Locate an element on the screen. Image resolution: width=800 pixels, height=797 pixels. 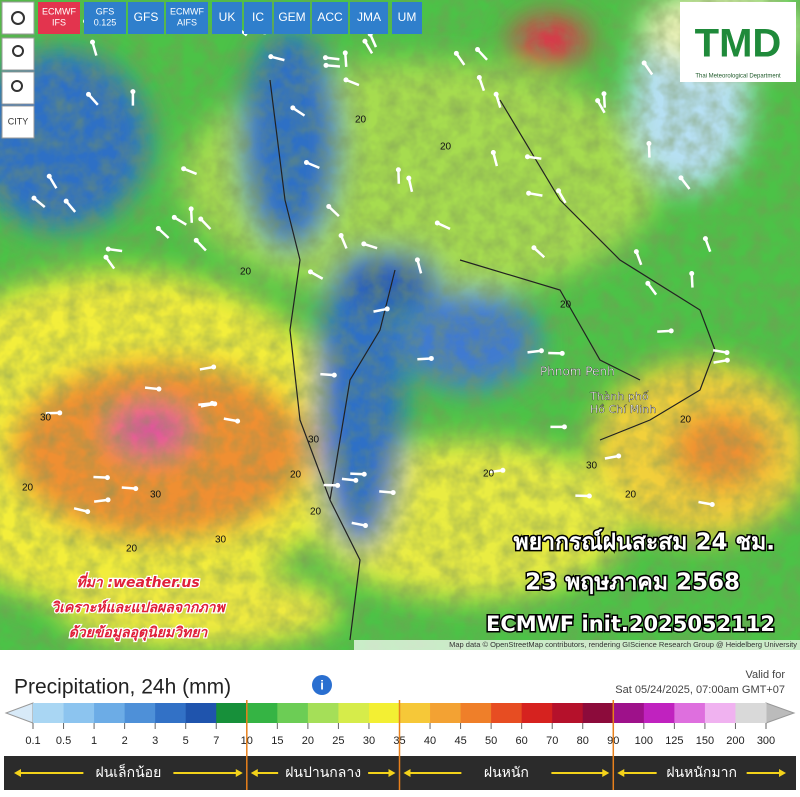
scale-label: 1 is located at coordinates (94, 741).